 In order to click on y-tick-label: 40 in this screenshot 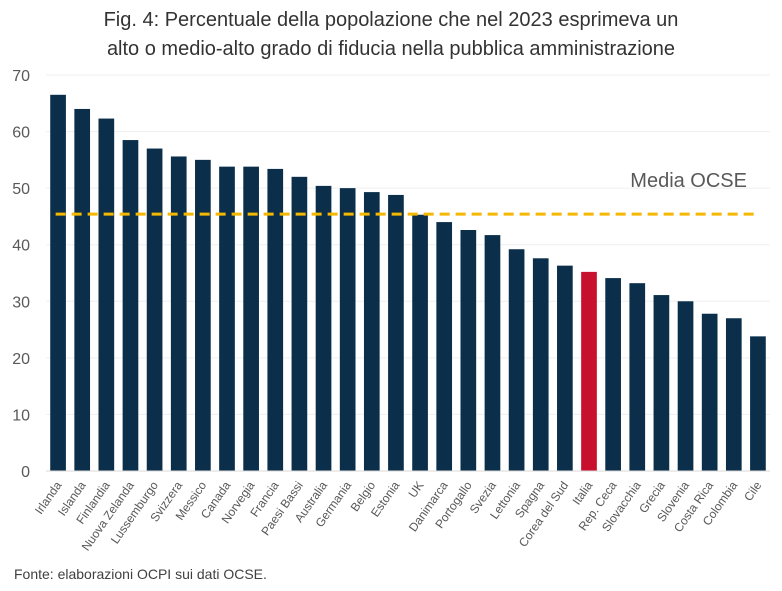, I will do `click(21, 246)`.